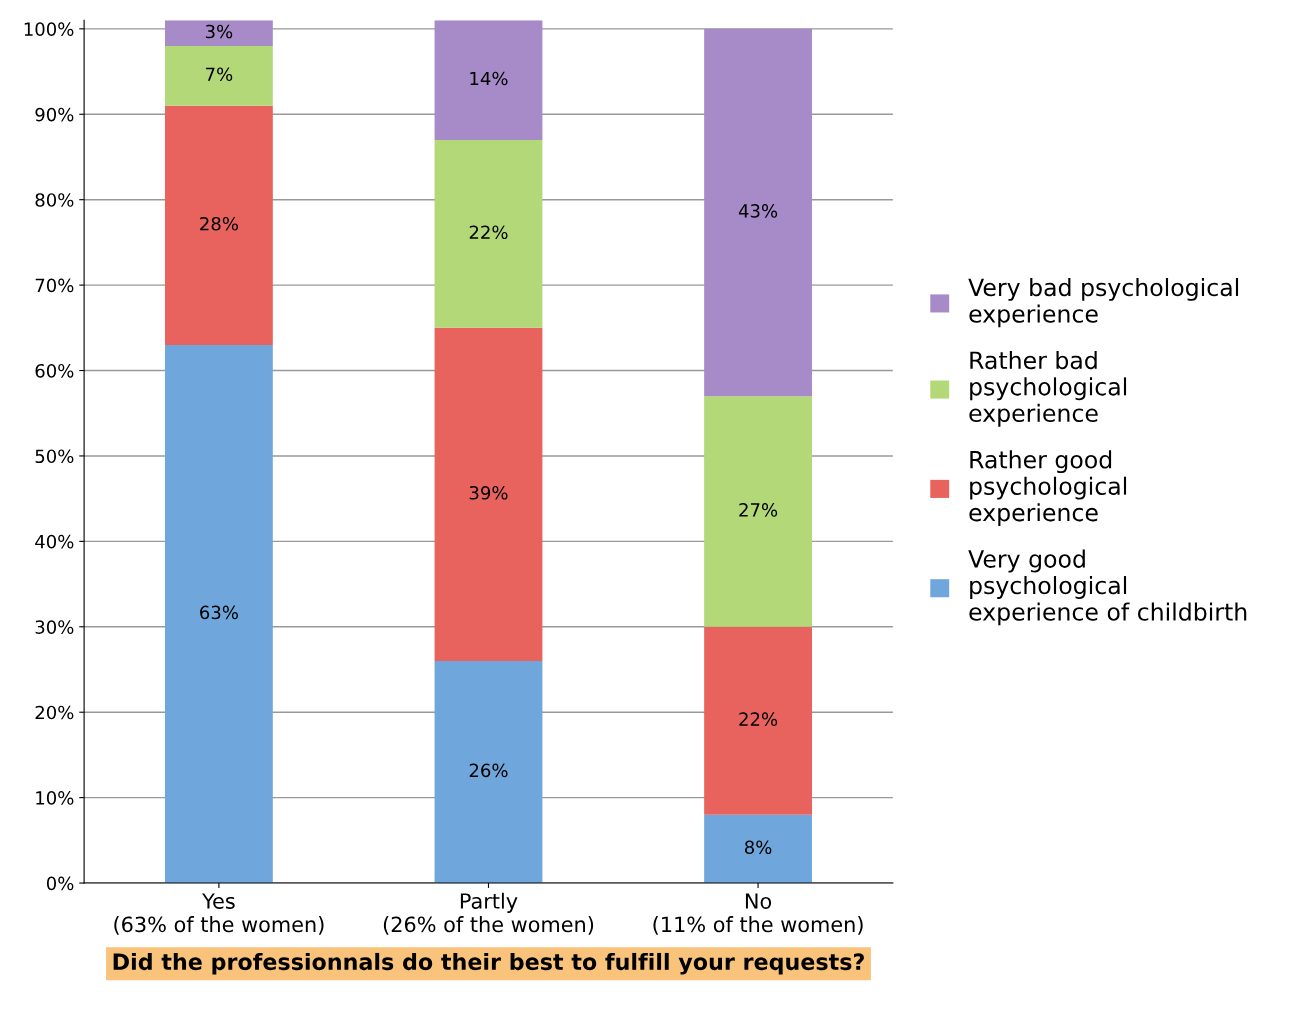 The image size is (1294, 1015). What do you see at coordinates (54, 370) in the screenshot?
I see `y-tick-label: 60%` at bounding box center [54, 370].